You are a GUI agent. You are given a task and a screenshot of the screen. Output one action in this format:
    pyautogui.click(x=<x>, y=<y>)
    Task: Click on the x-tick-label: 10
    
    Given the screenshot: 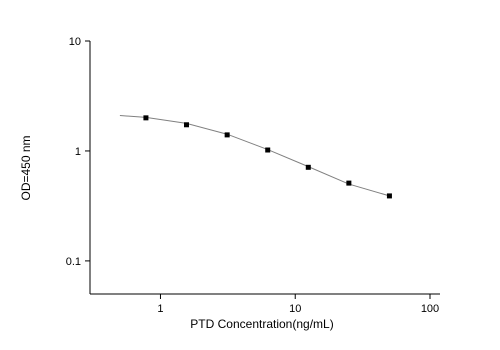 What is the action you would take?
    pyautogui.click(x=295, y=309)
    